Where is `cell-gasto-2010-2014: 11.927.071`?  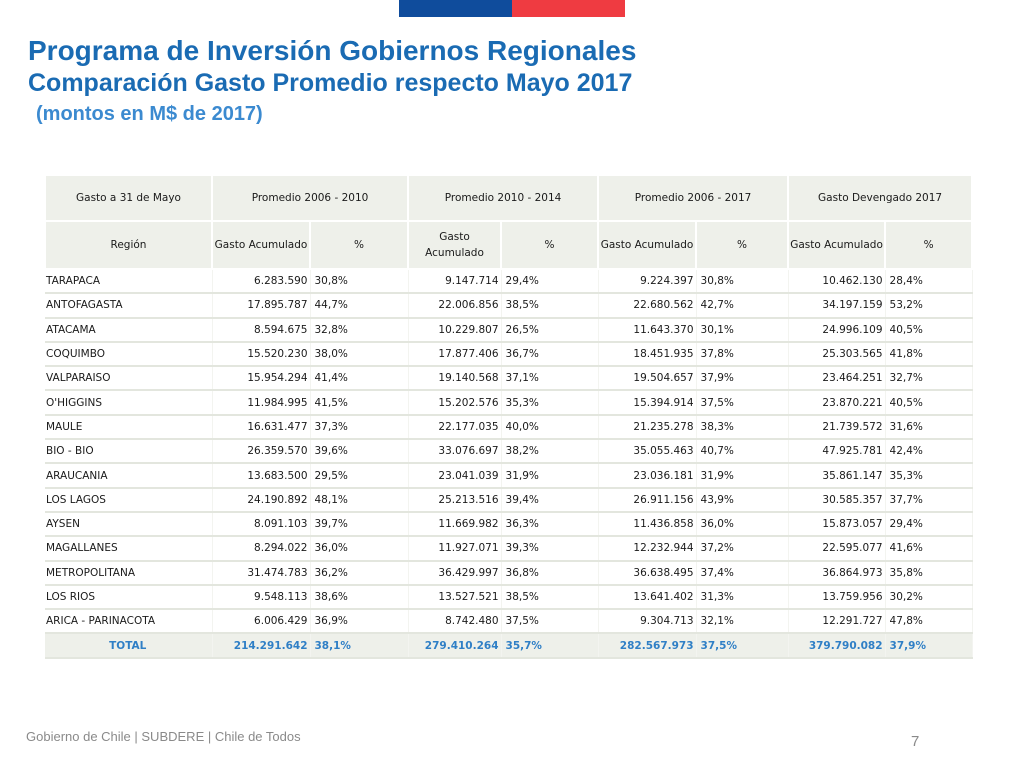
cell-gasto-2010-2014: 11.927.071 is located at coordinates (455, 549).